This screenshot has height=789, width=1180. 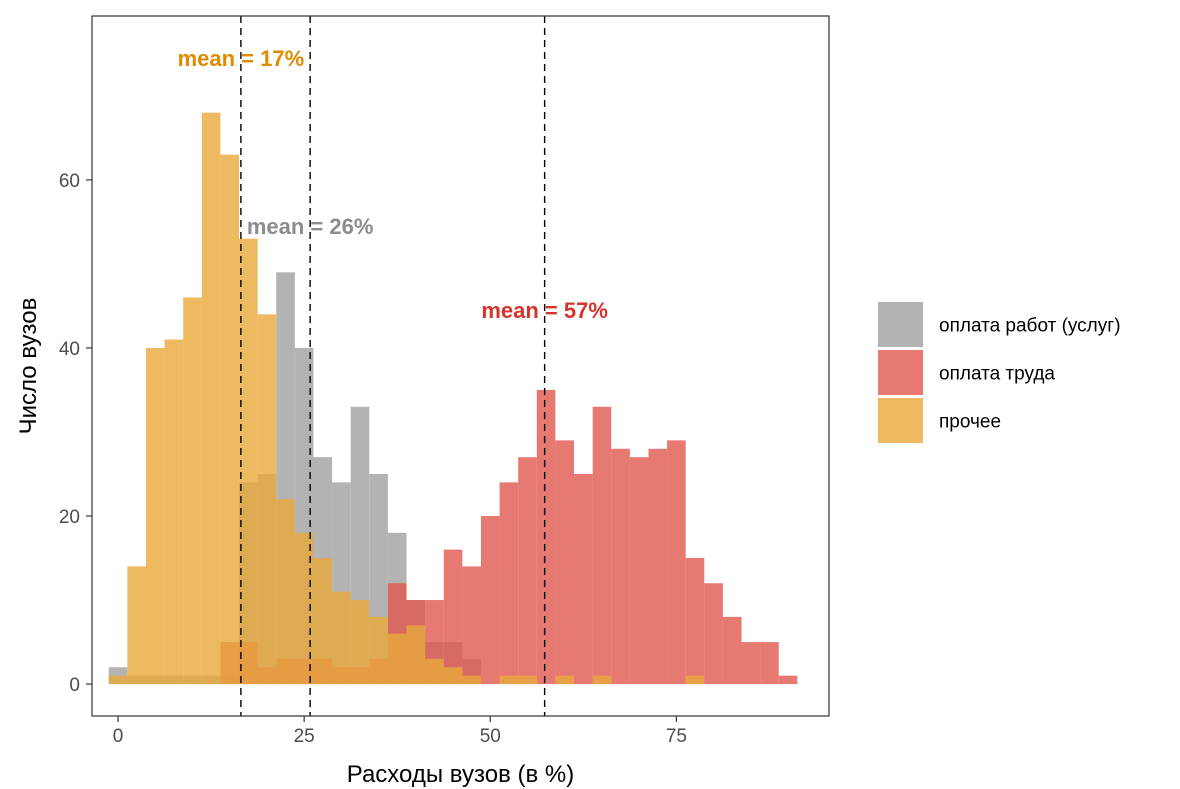 I want to click on y-axis: 0 20 40 60, so click(x=75, y=433).